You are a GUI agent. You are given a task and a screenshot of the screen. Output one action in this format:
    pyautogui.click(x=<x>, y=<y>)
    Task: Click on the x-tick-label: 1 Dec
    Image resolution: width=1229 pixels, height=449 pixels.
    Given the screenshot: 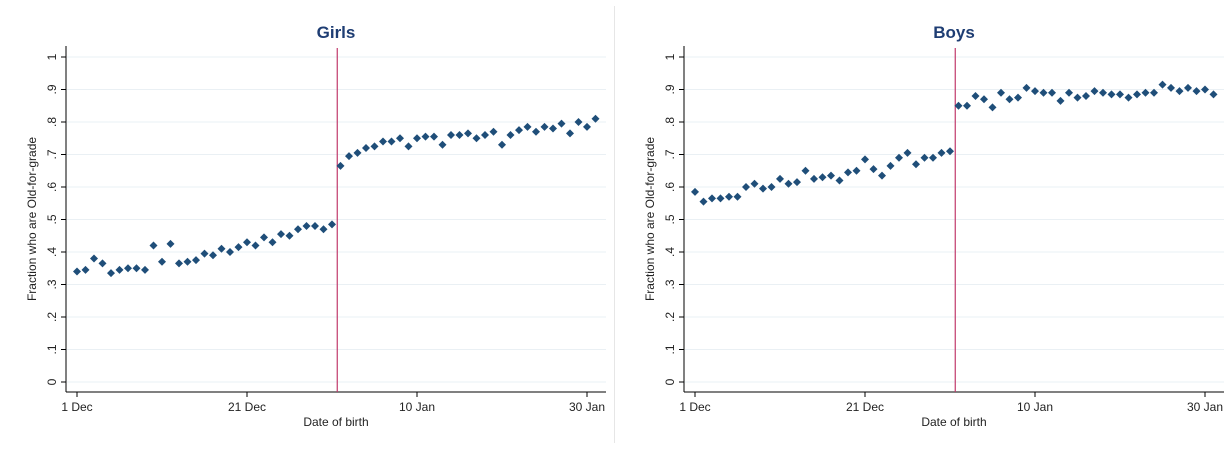 What is the action you would take?
    pyautogui.click(x=76, y=407)
    